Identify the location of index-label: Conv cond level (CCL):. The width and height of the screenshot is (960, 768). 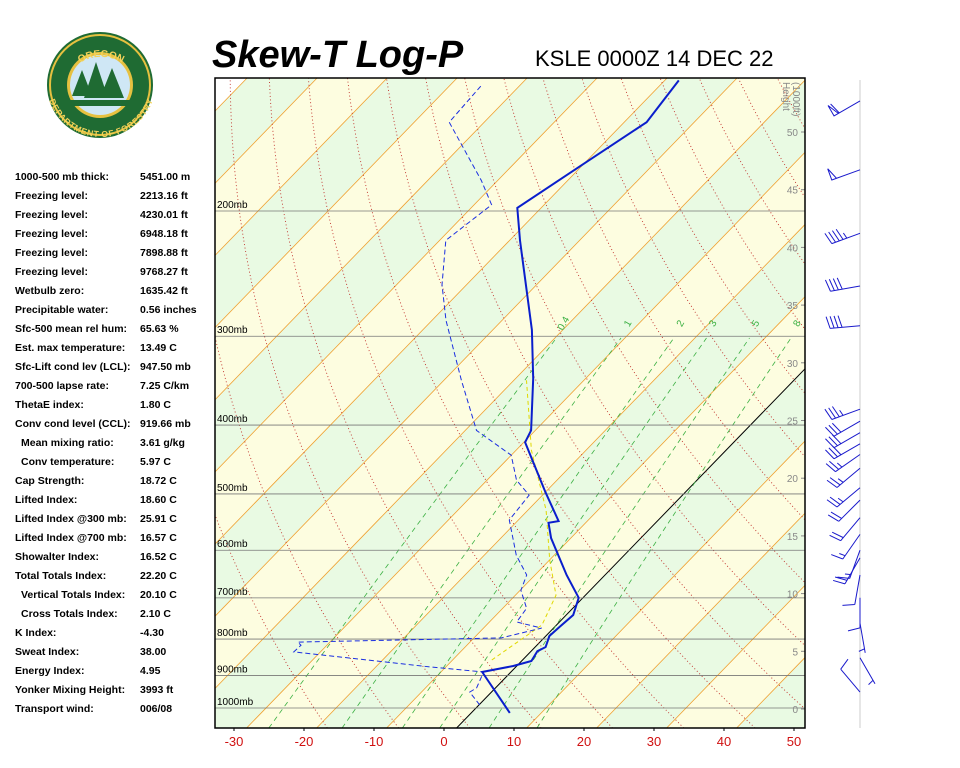
(73, 424).